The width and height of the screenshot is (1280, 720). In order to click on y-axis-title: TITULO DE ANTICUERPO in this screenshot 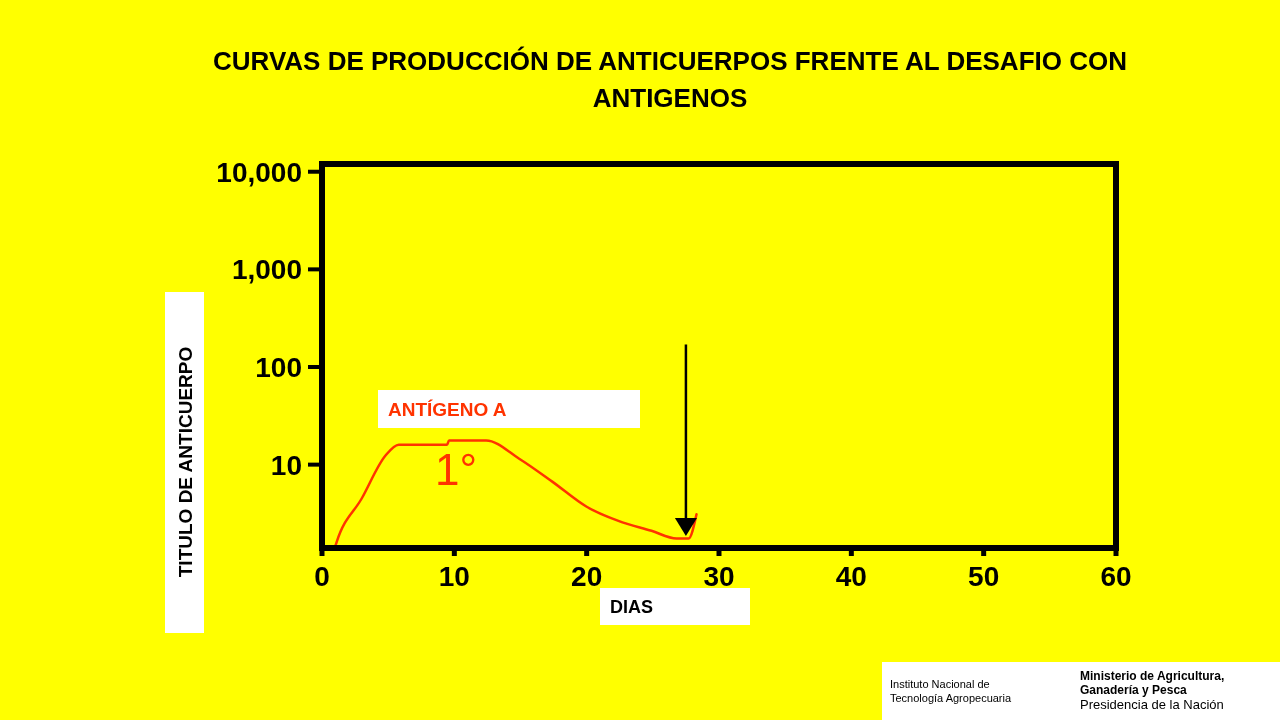, I will do `click(185, 462)`.